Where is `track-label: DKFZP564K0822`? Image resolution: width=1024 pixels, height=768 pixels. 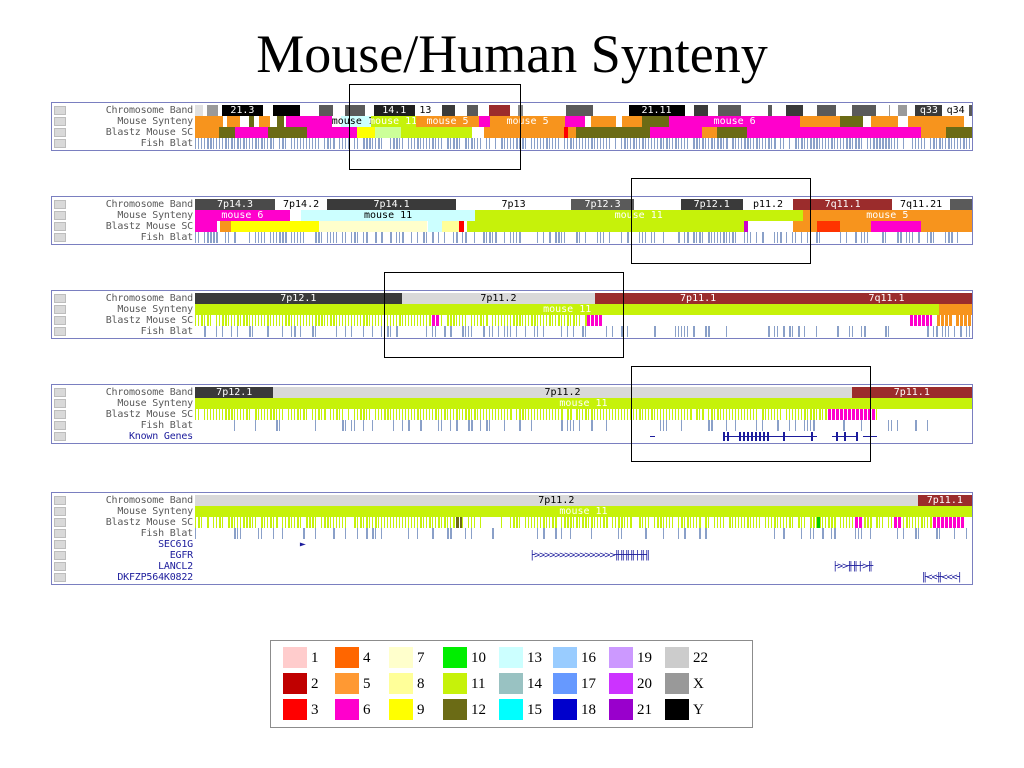
track-label: DKFZP564K0822 is located at coordinates (155, 577).